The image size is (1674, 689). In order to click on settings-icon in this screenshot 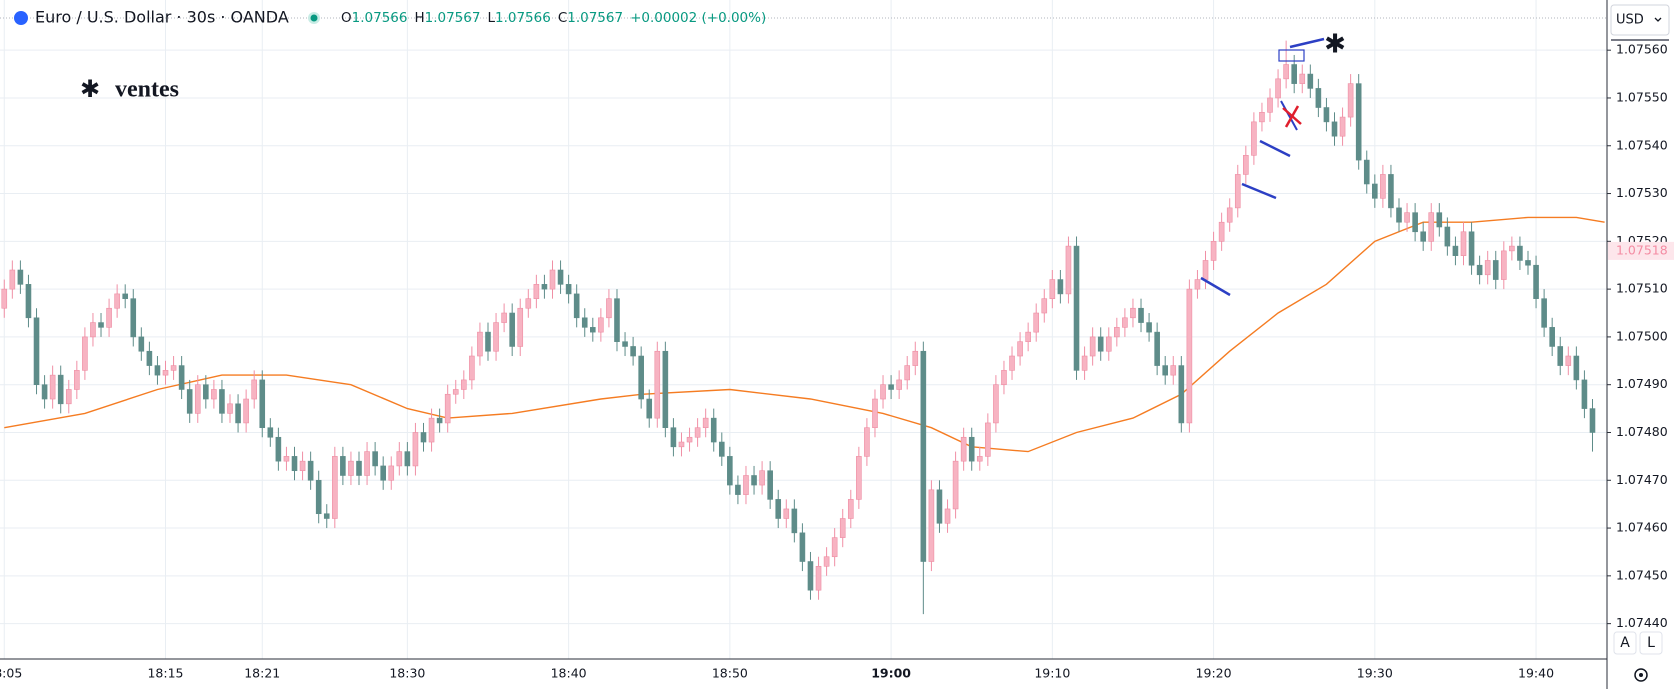, I will do `click(1641, 675)`.